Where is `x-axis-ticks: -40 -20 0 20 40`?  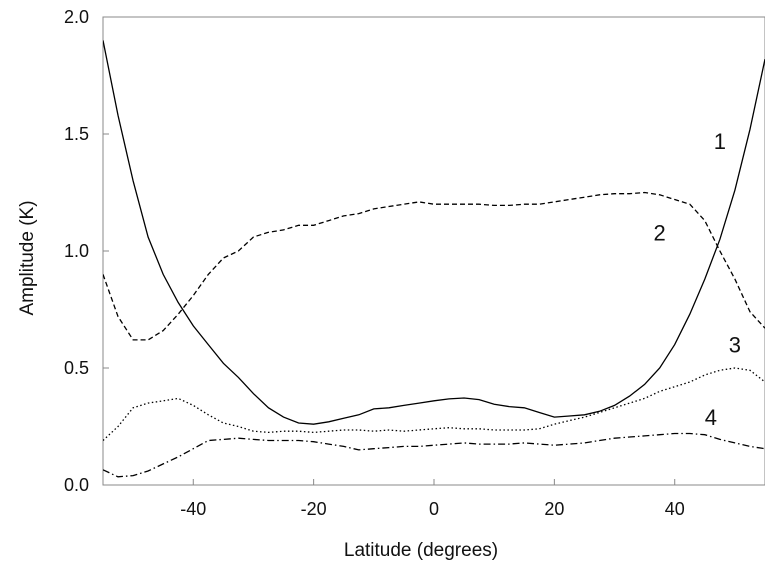
x-axis-ticks: -40 -20 0 20 40 is located at coordinates (432, 499).